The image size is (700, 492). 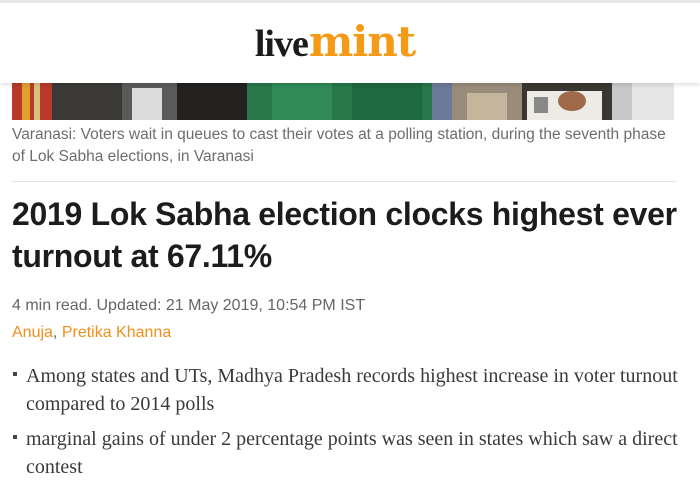 I want to click on livemint-logo: live mint, so click(x=335, y=41).